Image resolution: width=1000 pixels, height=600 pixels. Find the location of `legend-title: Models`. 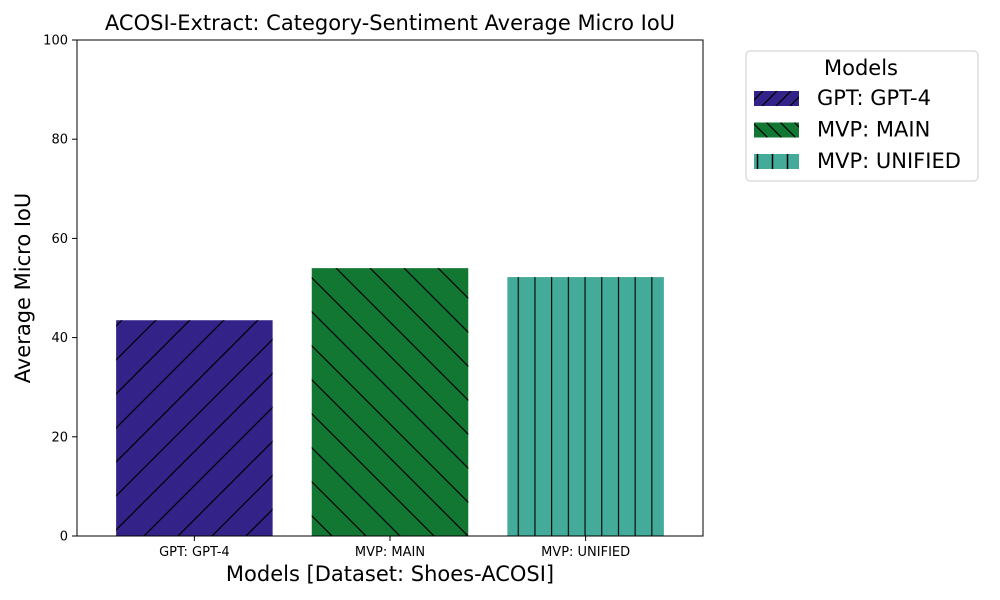

legend-title: Models is located at coordinates (861, 68).